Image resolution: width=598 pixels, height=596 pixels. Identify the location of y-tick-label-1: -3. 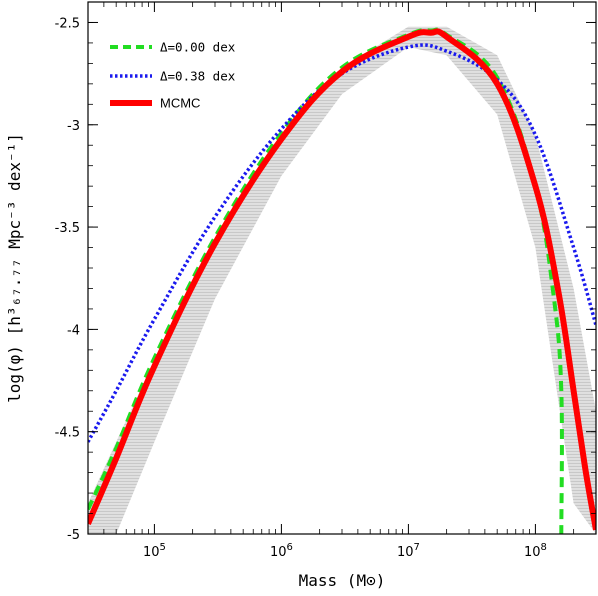
(73, 126).